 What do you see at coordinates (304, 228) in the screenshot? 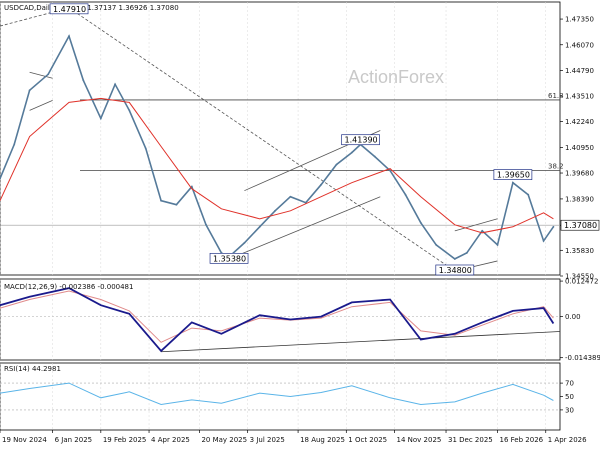
I see `channel-lower` at bounding box center [304, 228].